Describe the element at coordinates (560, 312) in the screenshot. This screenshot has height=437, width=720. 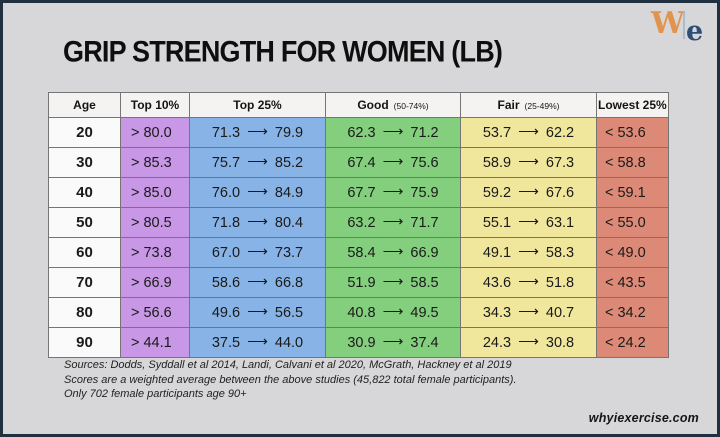
I see `range-to: 40.7` at that location.